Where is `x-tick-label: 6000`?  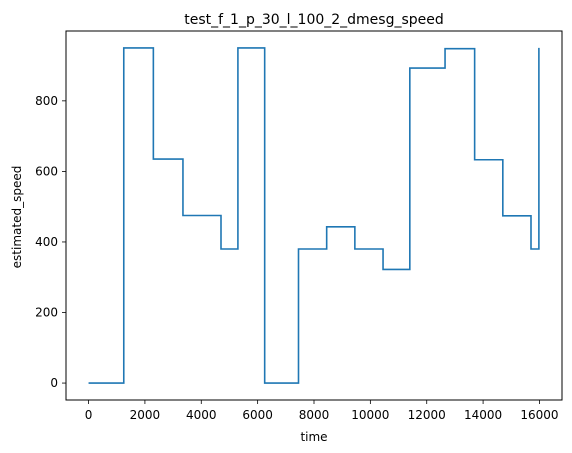
x-tick-label: 6000 is located at coordinates (257, 415).